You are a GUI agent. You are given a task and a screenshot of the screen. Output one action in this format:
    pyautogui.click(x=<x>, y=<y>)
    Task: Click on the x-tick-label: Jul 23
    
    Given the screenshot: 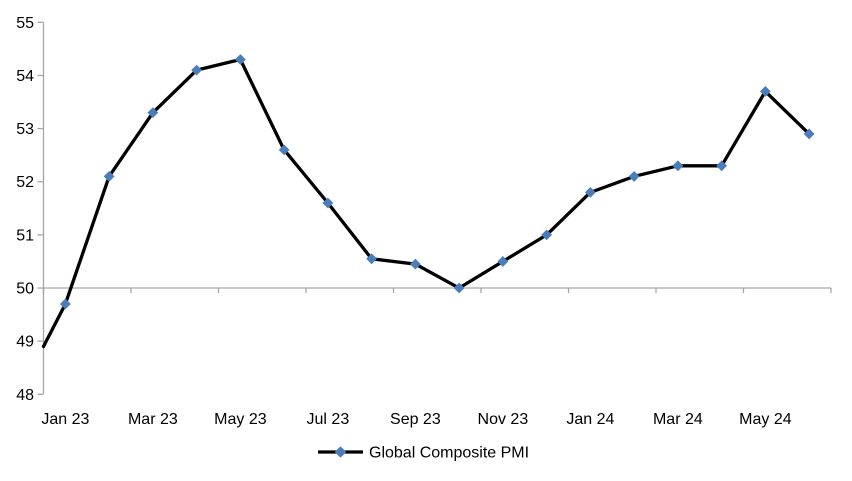 What is the action you would take?
    pyautogui.click(x=328, y=419)
    